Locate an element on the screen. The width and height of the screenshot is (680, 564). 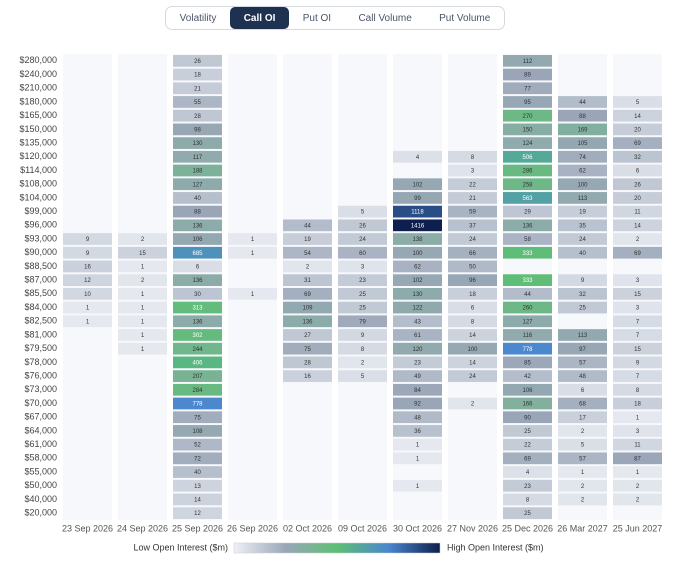
cell-label: 127 is located at coordinates (197, 185).